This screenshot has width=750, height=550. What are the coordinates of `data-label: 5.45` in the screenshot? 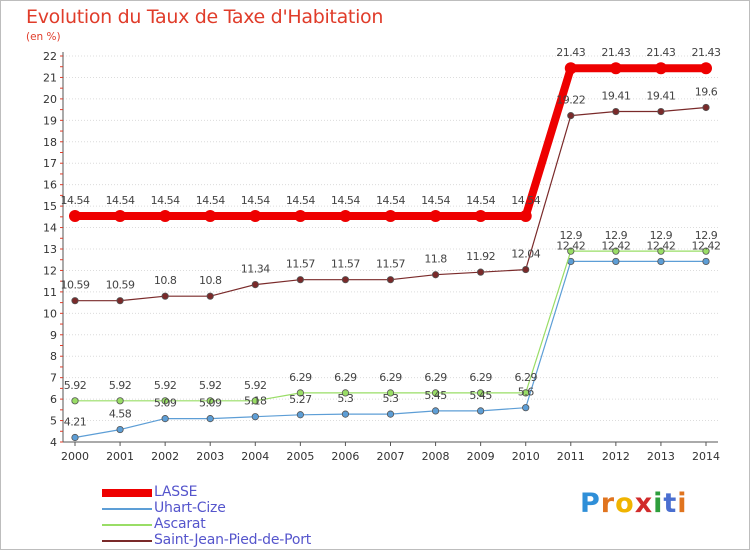 It's located at (480, 395).